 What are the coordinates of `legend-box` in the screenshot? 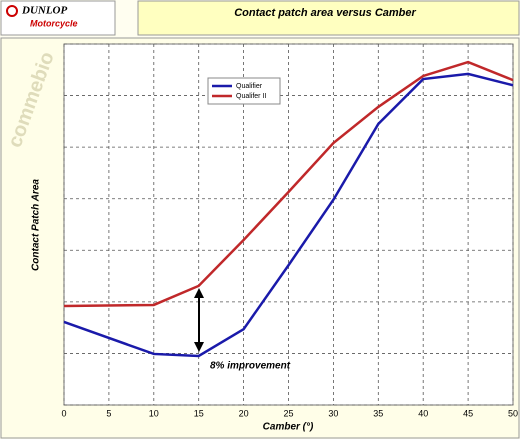 It's located at (244, 91).